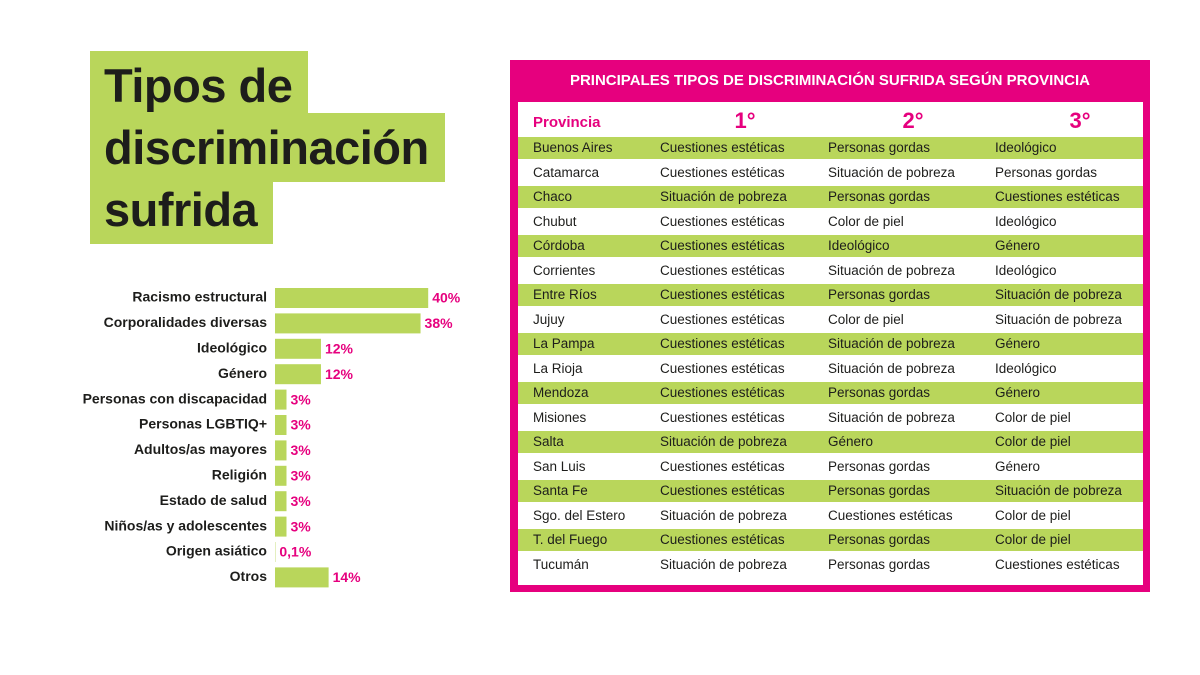 The image size is (1200, 675). Describe the element at coordinates (549, 319) in the screenshot. I see `table-cell: Jujuy` at that location.